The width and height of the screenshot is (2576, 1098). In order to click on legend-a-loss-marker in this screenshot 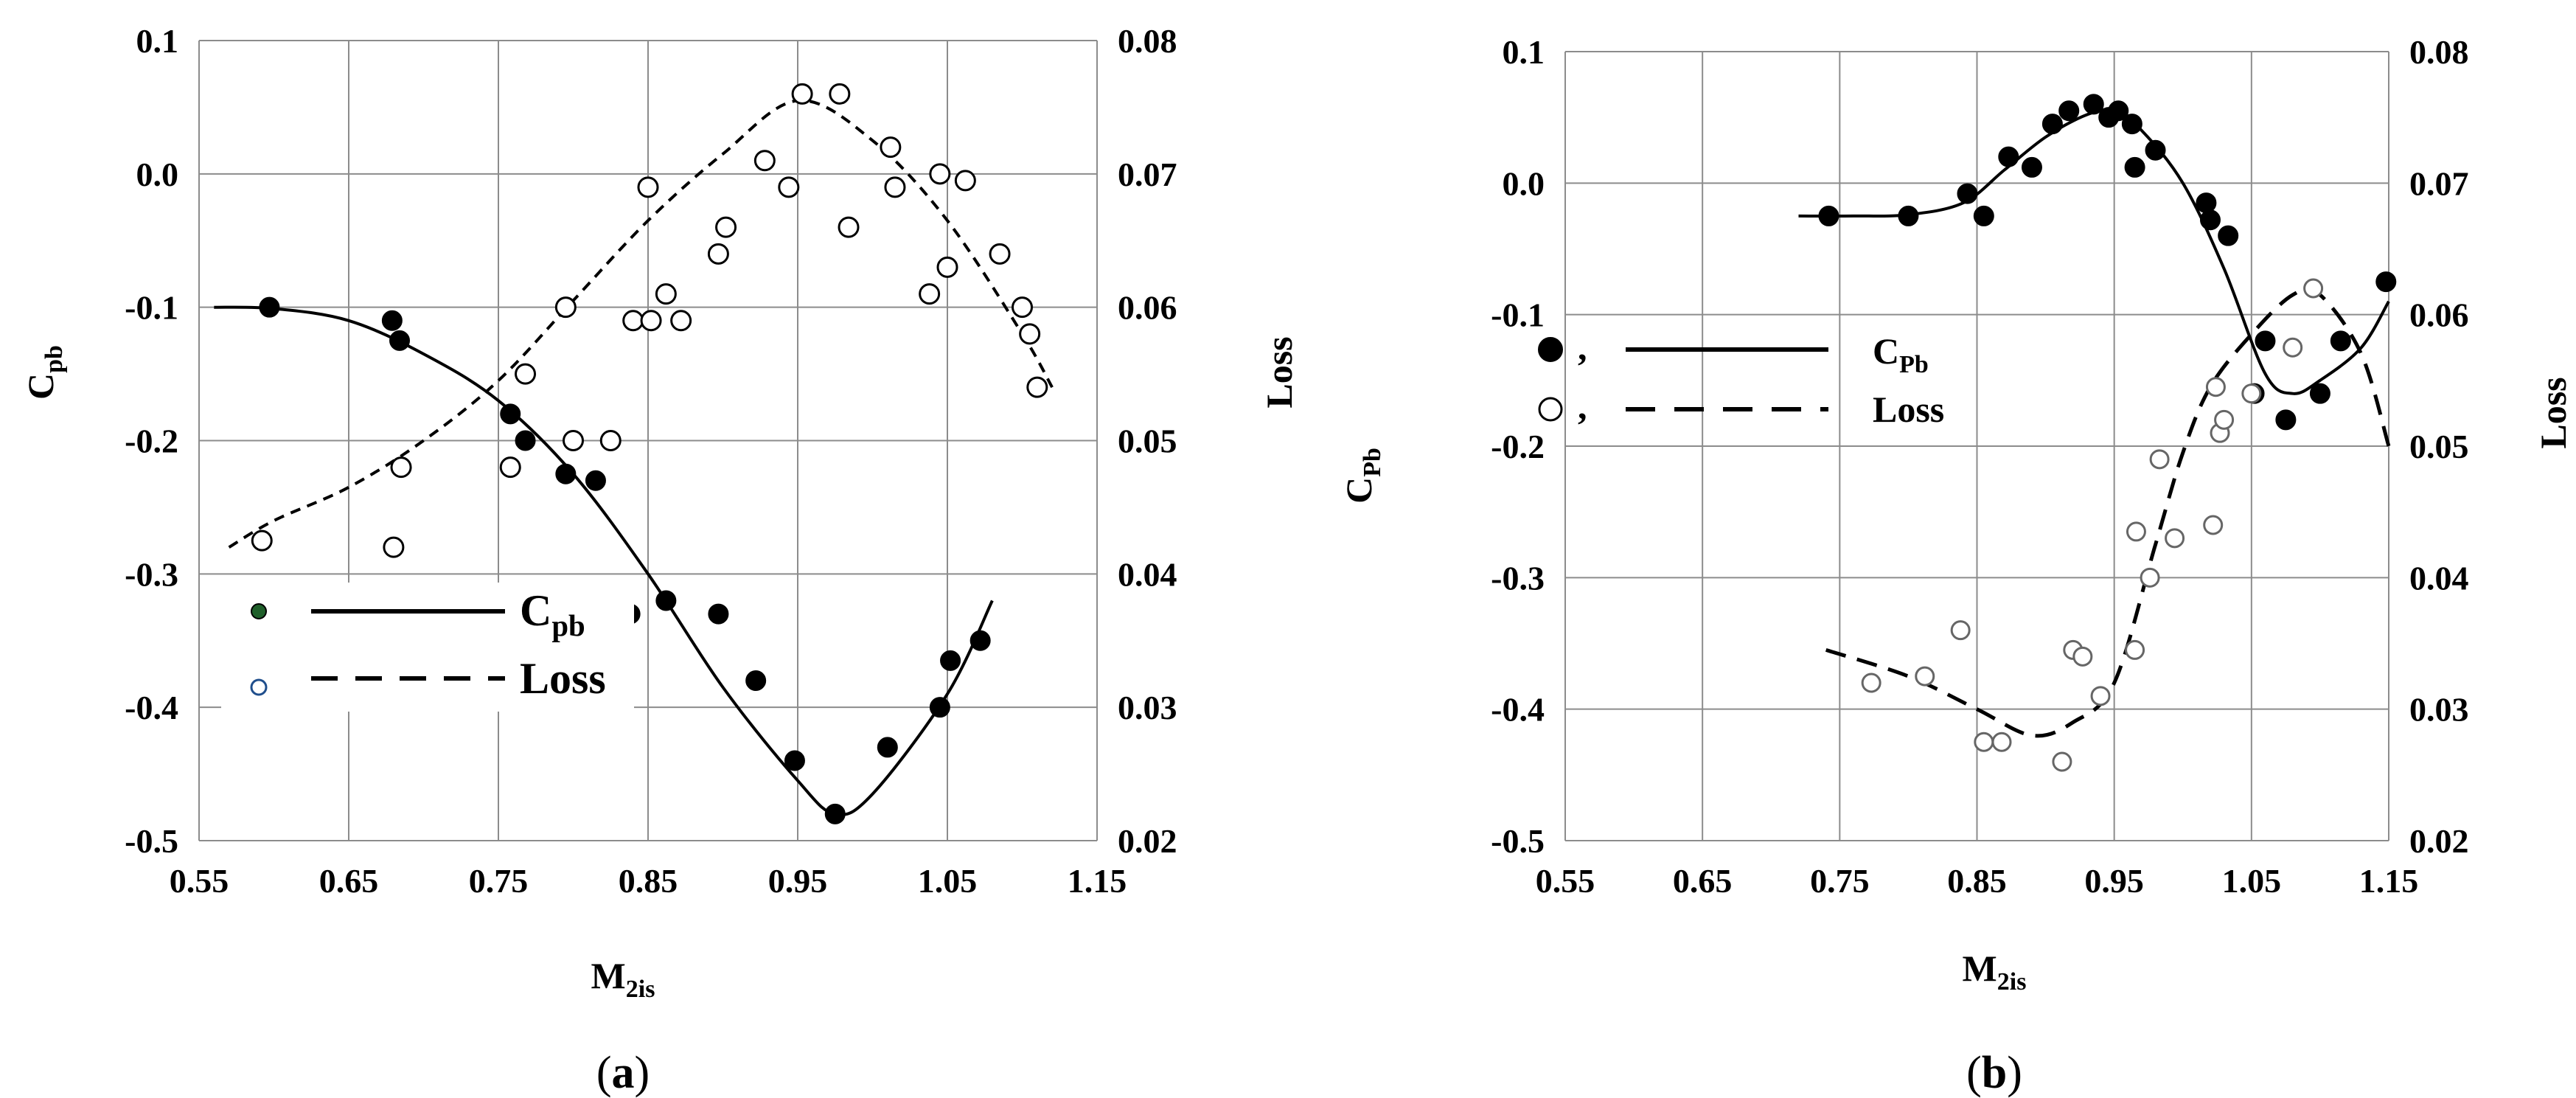, I will do `click(259, 687)`.